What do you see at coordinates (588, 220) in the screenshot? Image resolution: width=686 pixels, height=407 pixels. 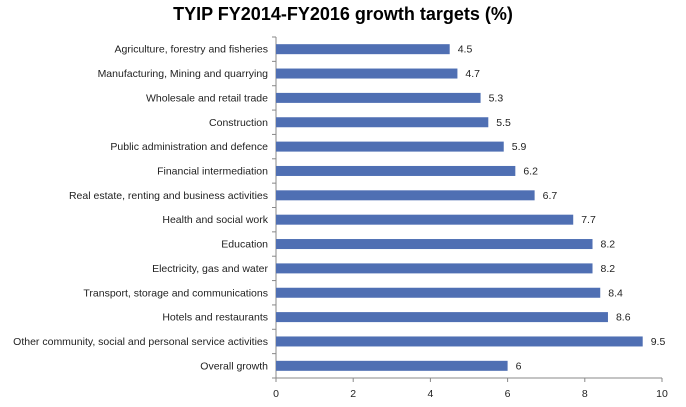 I see `data-label: 7.7` at bounding box center [588, 220].